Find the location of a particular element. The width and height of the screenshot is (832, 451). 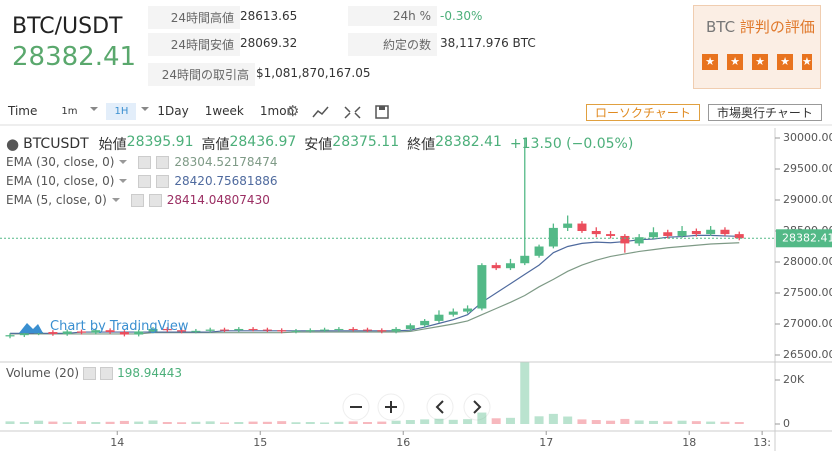

rating-box: BTC 評判の評価 ★ ★ ★ ★ ★ is located at coordinates (757, 47).